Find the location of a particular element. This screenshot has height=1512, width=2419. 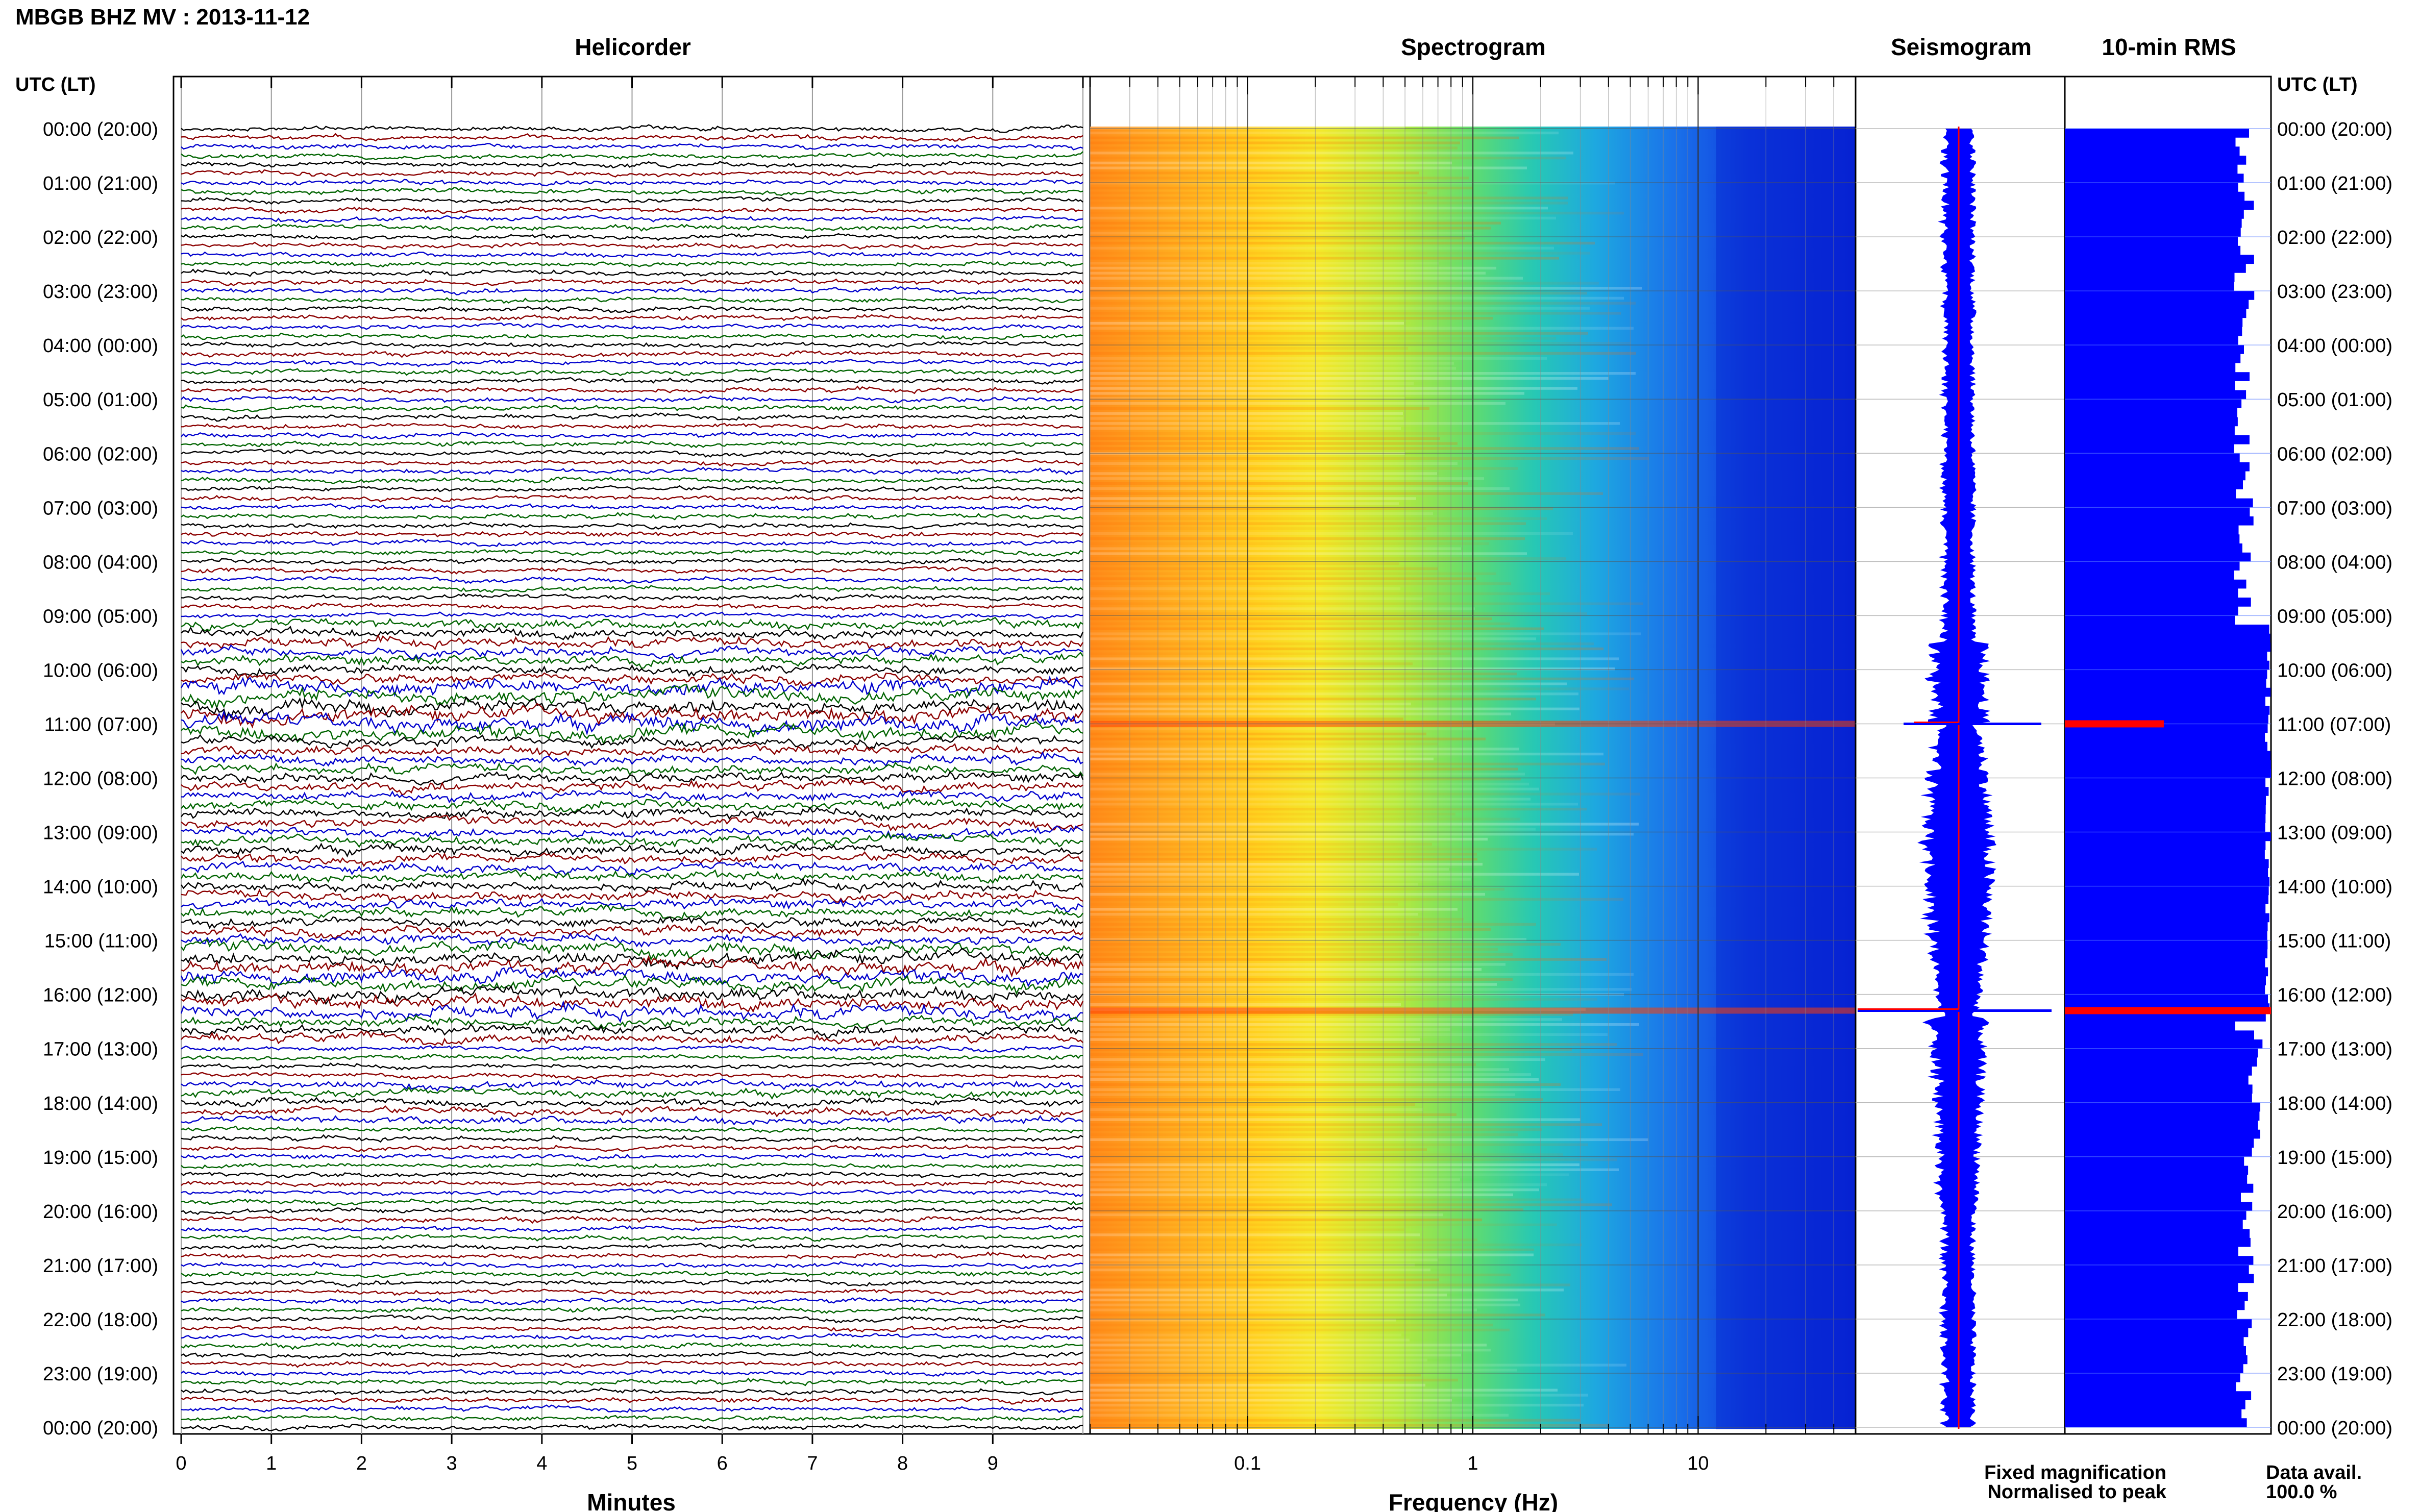

time-label-right: 11:00 (07:00) is located at coordinates (2334, 724).